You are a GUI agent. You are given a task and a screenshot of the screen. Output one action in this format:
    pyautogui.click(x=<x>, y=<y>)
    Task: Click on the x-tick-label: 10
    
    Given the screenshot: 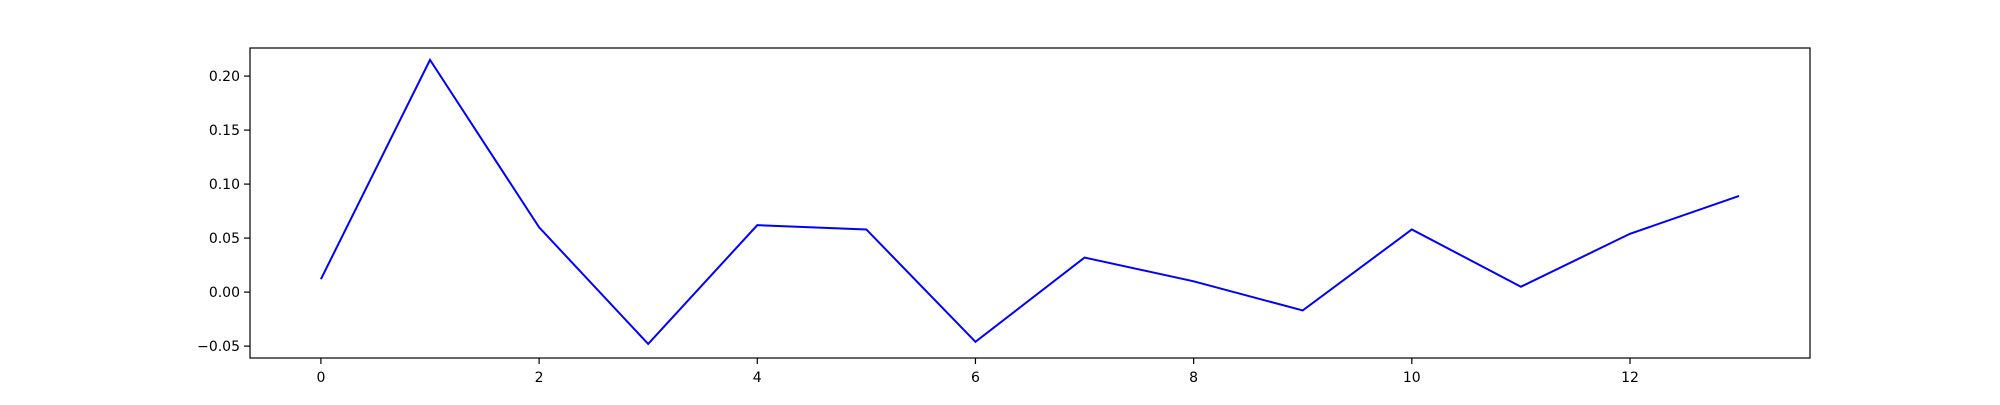 What is the action you would take?
    pyautogui.click(x=1412, y=378)
    